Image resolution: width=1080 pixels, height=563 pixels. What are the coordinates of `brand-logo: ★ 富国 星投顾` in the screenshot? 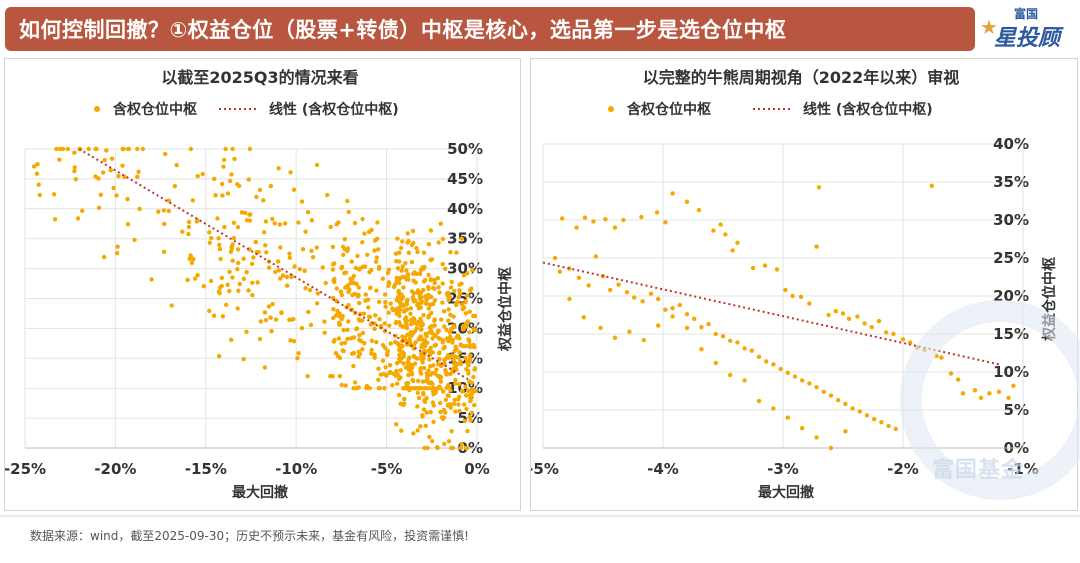 It's located at (1028, 29).